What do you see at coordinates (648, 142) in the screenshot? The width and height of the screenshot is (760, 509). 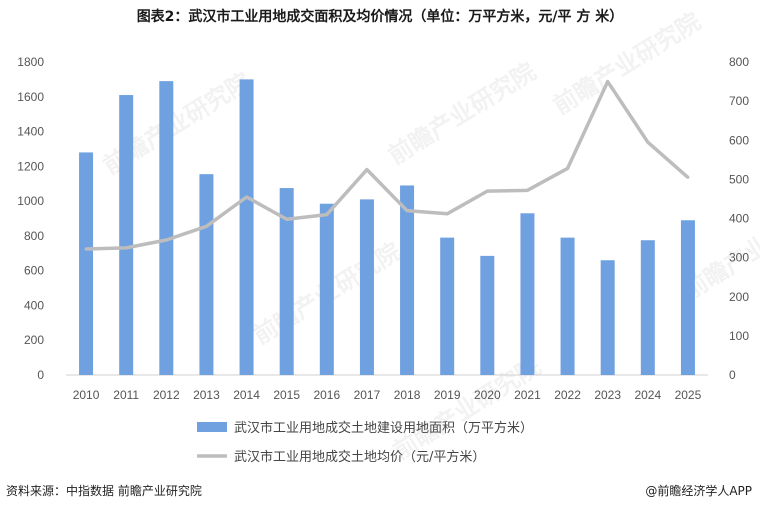 I see `price-point-2024` at bounding box center [648, 142].